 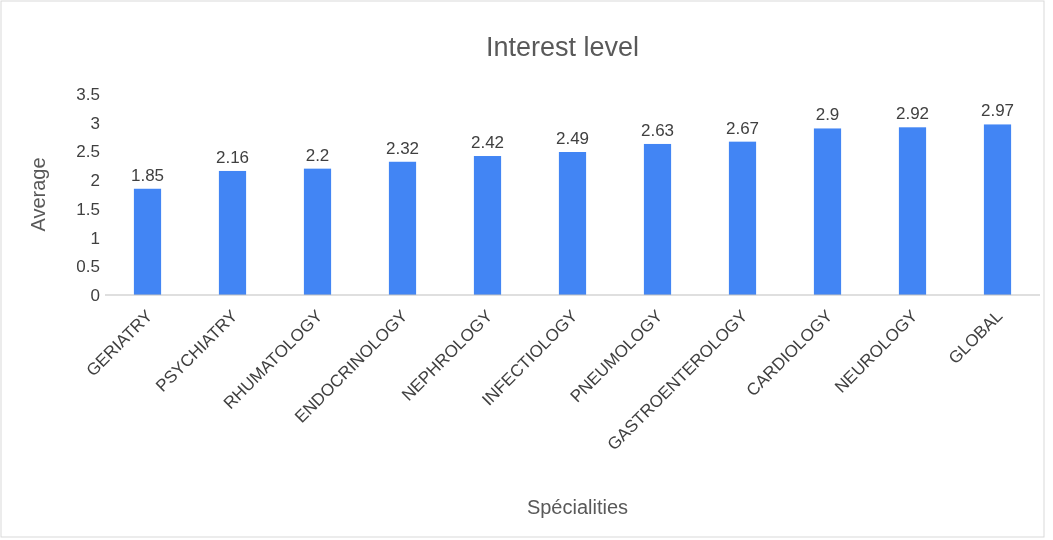 I want to click on y-tick-label: 0, so click(x=95, y=295).